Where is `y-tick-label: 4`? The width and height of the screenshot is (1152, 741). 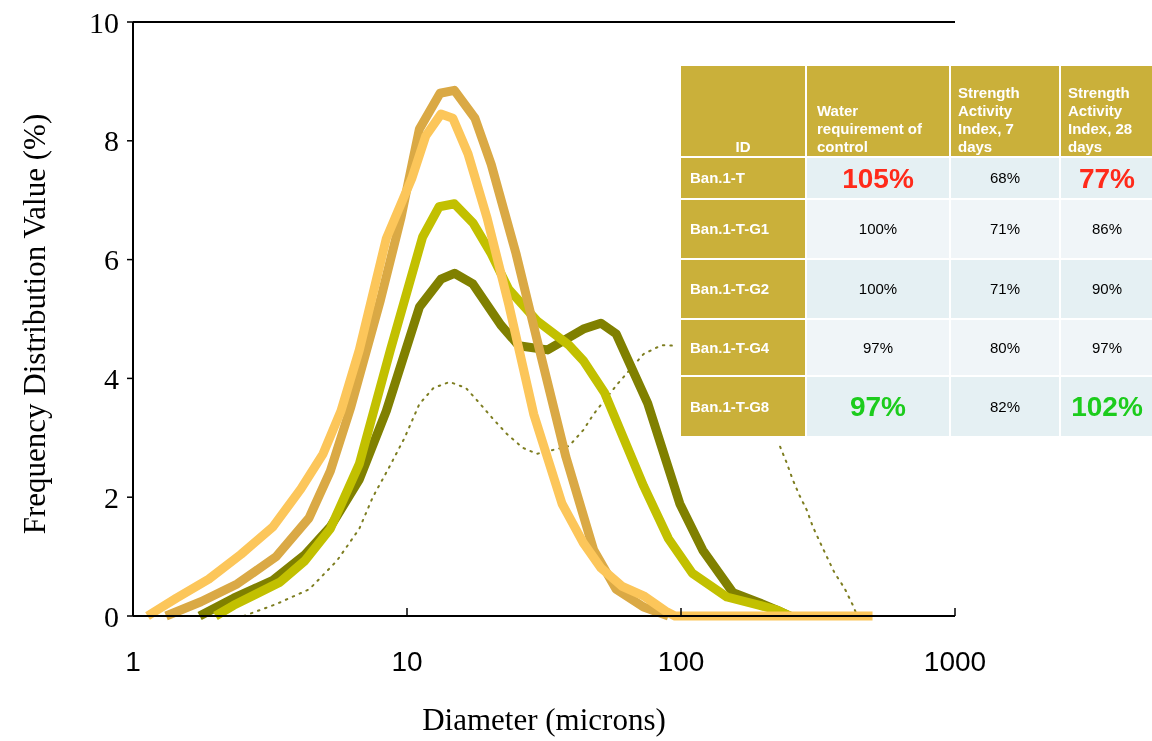 y-tick-label: 4 is located at coordinates (111, 378).